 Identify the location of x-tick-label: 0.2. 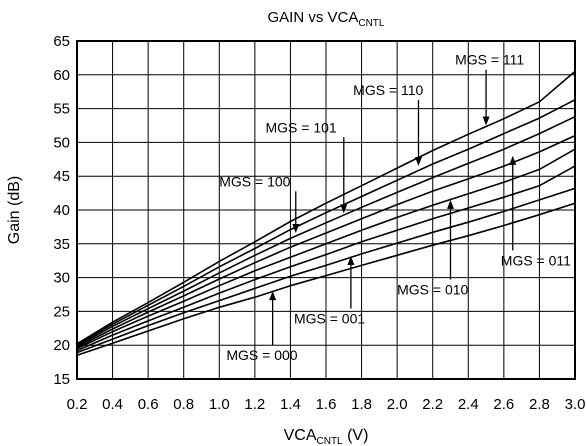
(77, 404).